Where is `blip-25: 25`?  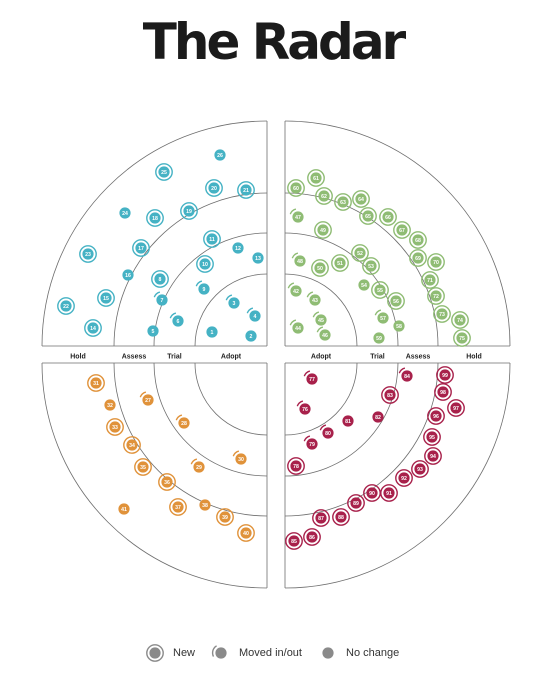 blip-25: 25 is located at coordinates (164, 172).